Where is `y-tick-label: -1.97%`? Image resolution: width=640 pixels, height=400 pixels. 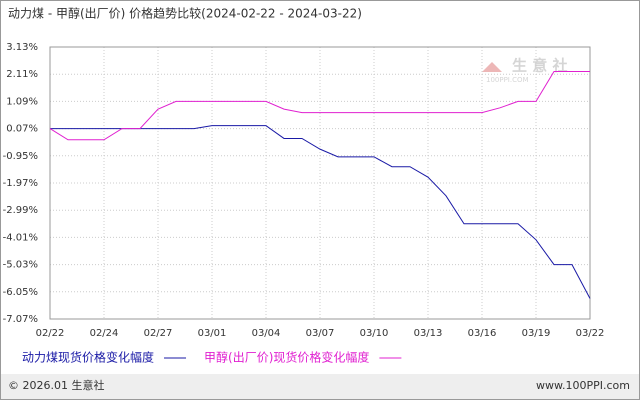
y-tick-label: -1.97% is located at coordinates (20, 183).